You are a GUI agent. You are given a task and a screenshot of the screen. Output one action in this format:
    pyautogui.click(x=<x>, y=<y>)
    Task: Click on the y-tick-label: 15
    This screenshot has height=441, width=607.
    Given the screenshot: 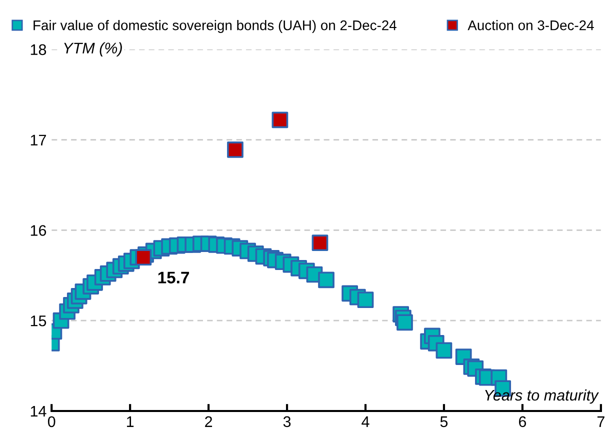 What is the action you would take?
    pyautogui.click(x=38, y=321)
    